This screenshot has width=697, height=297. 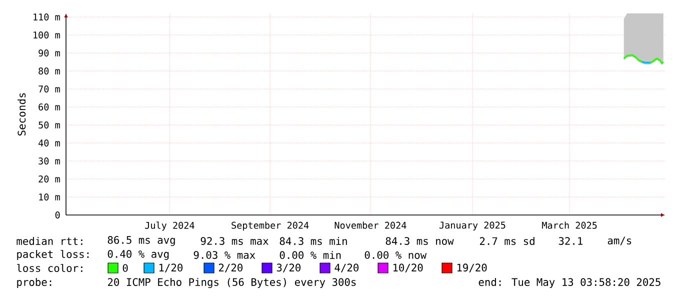 I want to click on y-tick-label: 80 m, so click(x=49, y=70).